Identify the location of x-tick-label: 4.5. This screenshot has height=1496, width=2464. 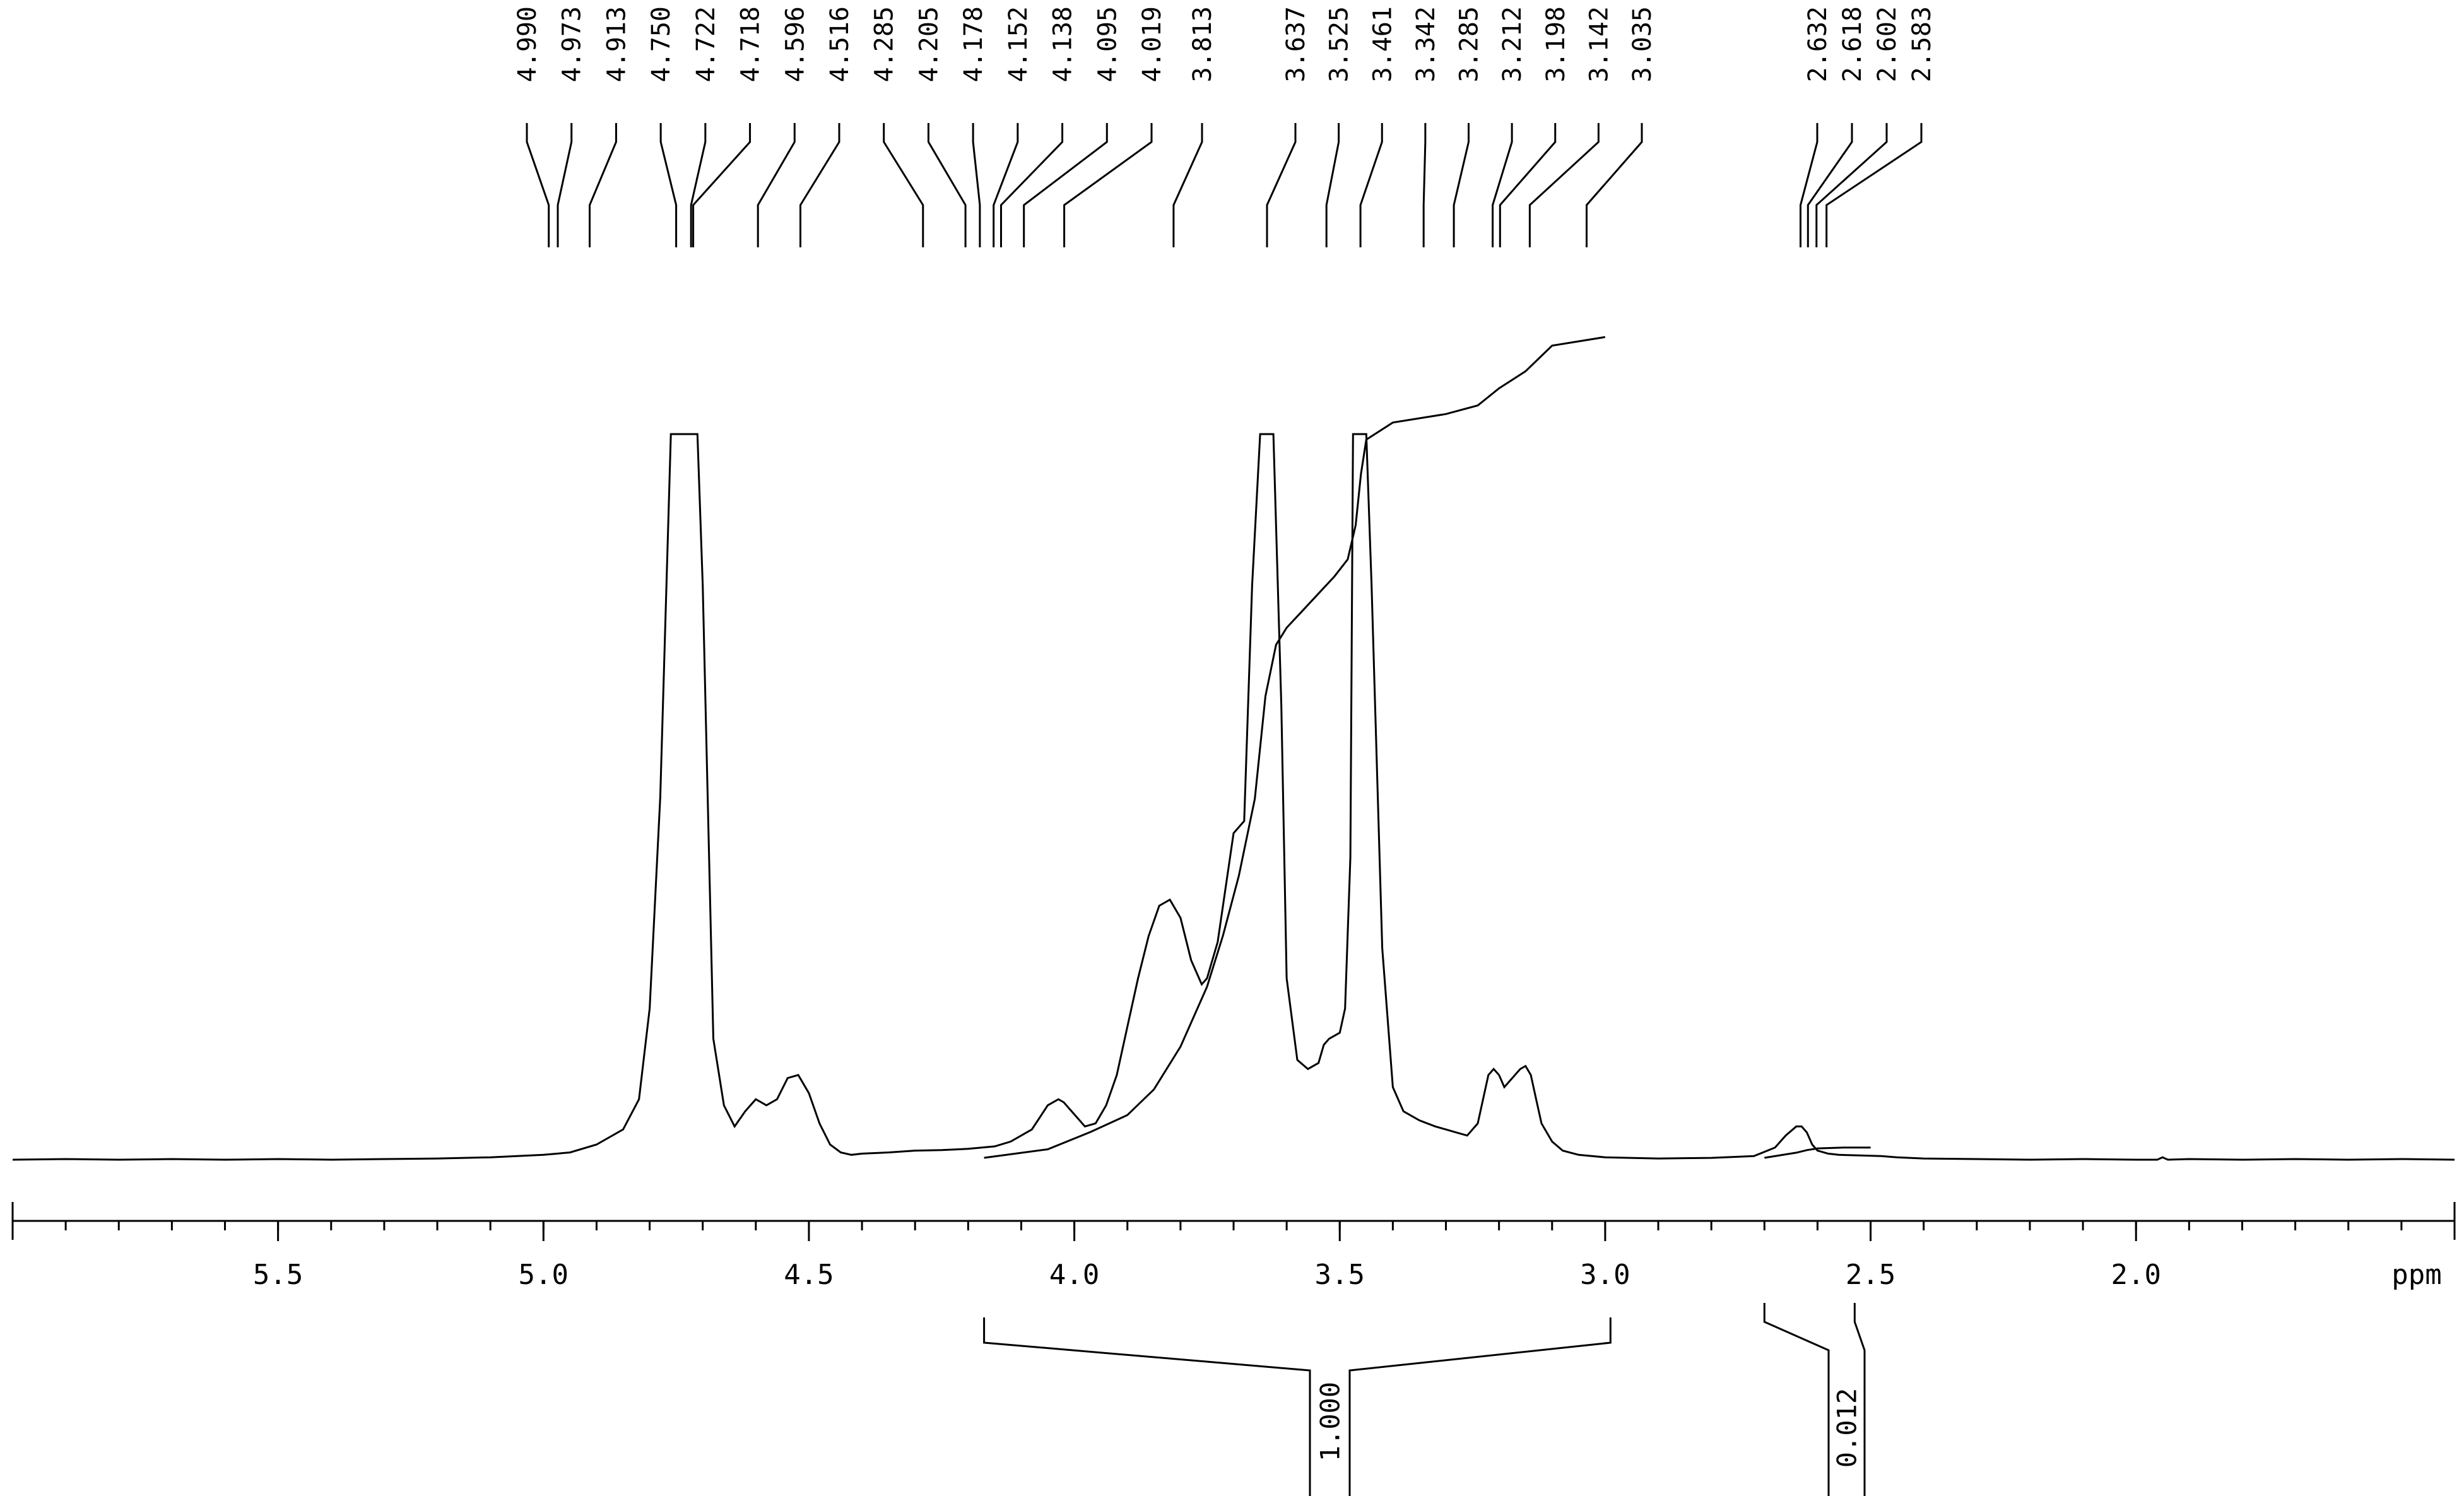
(809, 1275).